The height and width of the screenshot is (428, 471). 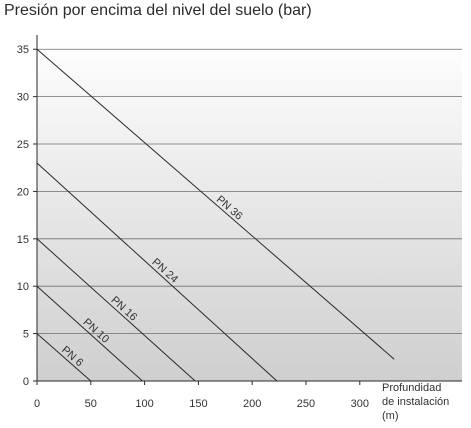 What do you see at coordinates (26, 382) in the screenshot?
I see `ytick-label-0: 0` at bounding box center [26, 382].